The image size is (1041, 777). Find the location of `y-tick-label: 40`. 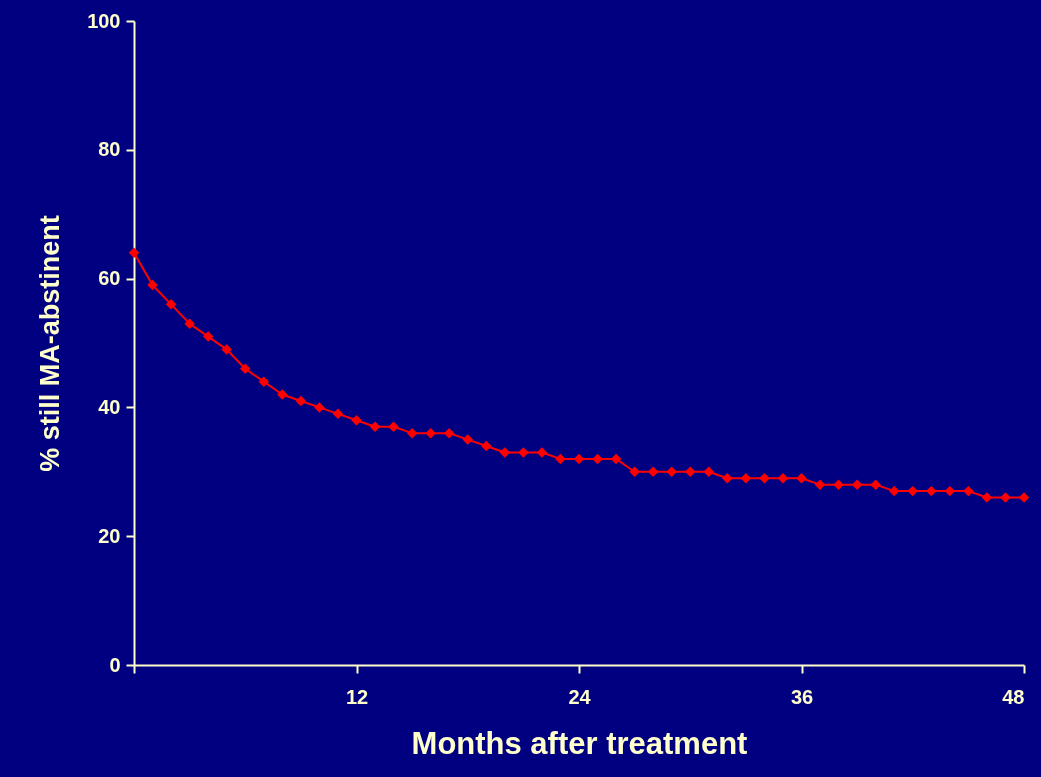

y-tick-label: 40 is located at coordinates (109, 406).